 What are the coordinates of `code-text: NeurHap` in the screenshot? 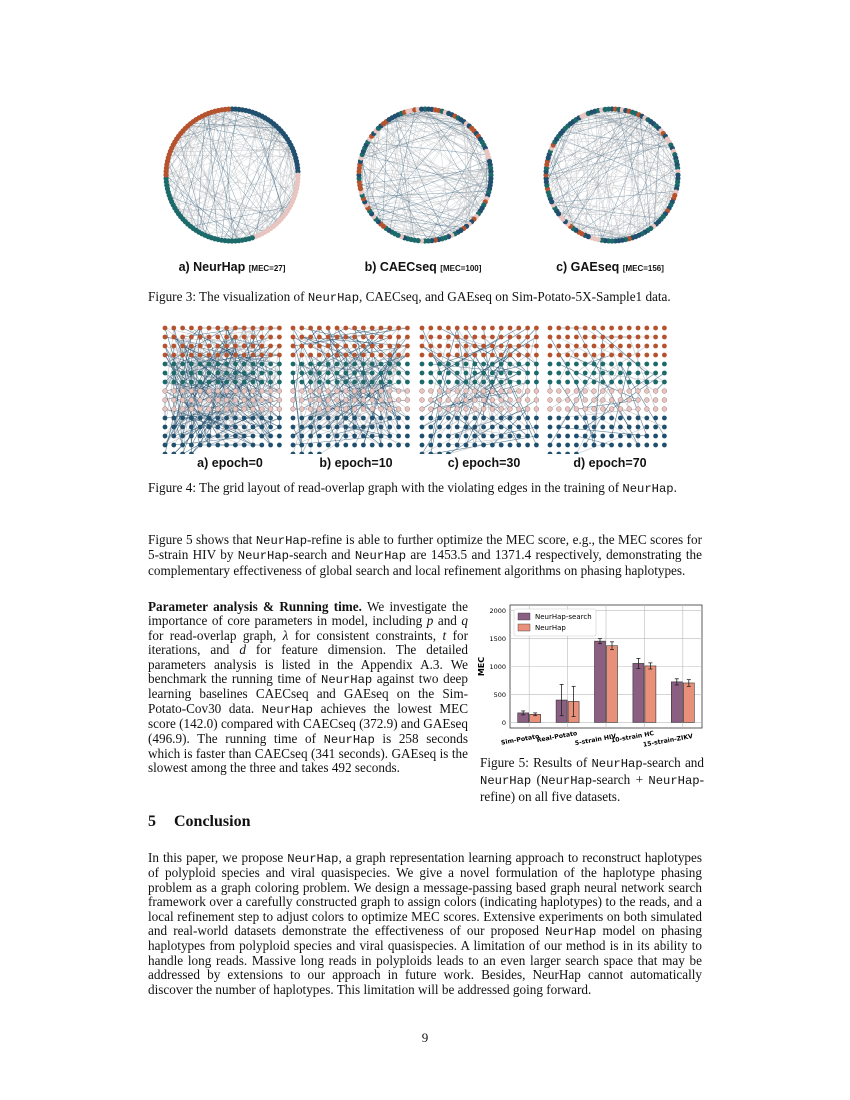 It's located at (674, 781).